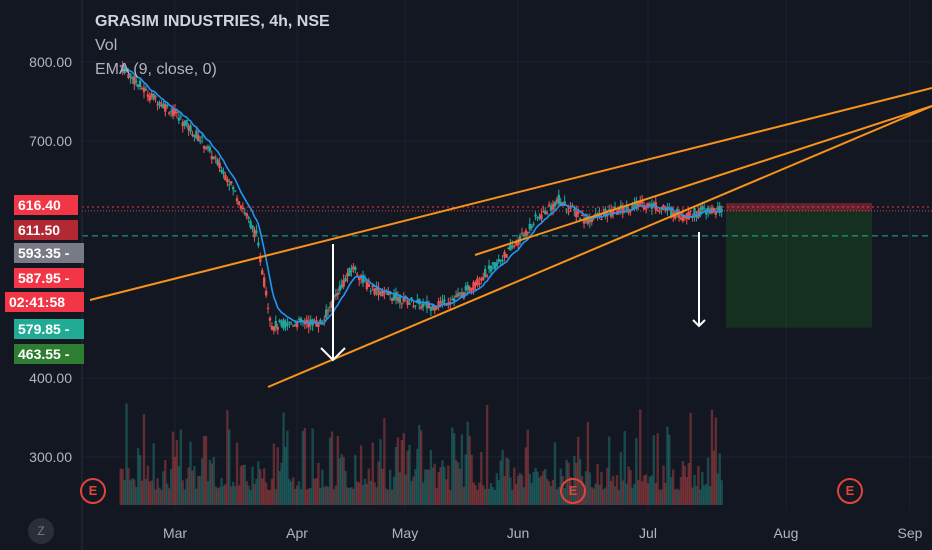  What do you see at coordinates (50, 62) in the screenshot?
I see `y-tick-label: 800.00` at bounding box center [50, 62].